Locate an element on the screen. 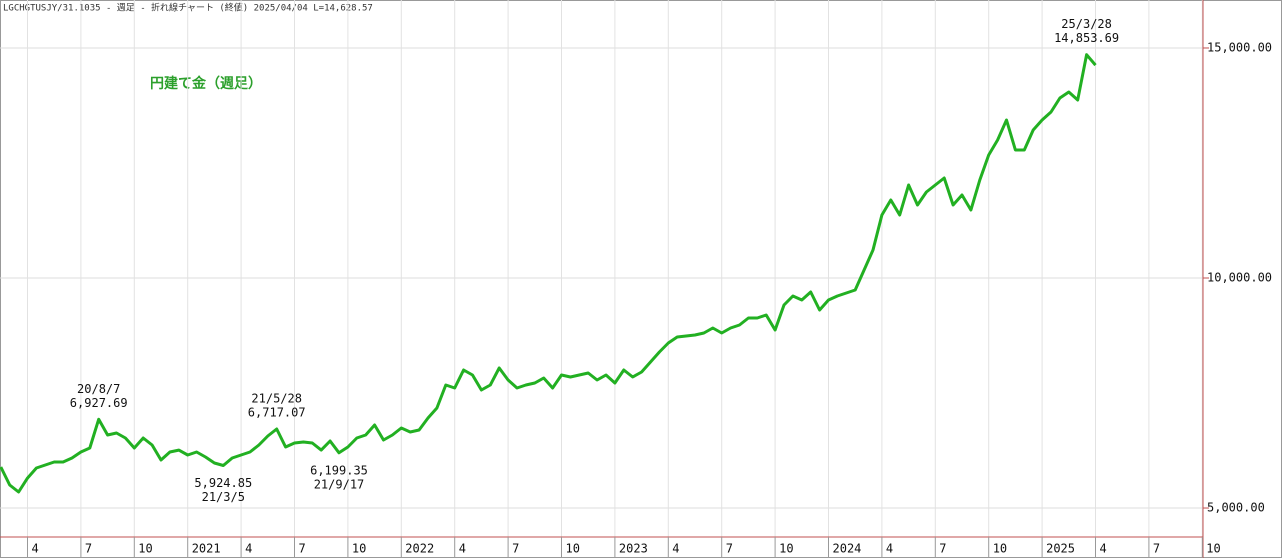 Image resolution: width=1282 pixels, height=558 pixels. chart-title: 円建て金（週足） is located at coordinates (206, 83).